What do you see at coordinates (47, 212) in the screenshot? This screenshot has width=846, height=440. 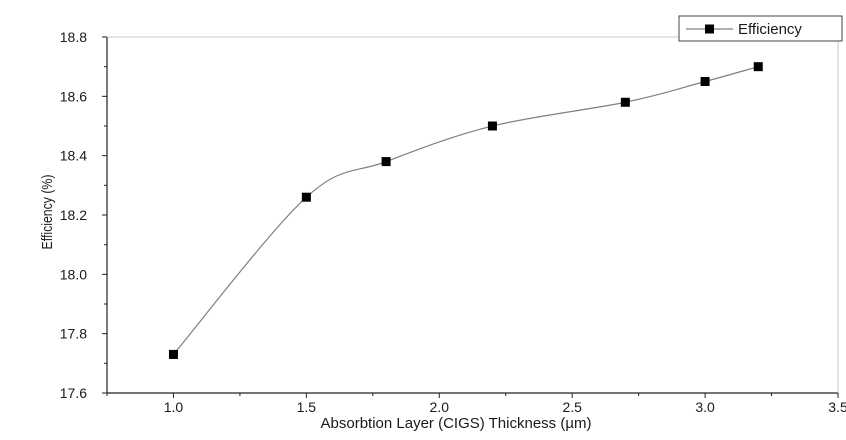 I see `y-axis-title: Efficiency (%)` at bounding box center [47, 212].